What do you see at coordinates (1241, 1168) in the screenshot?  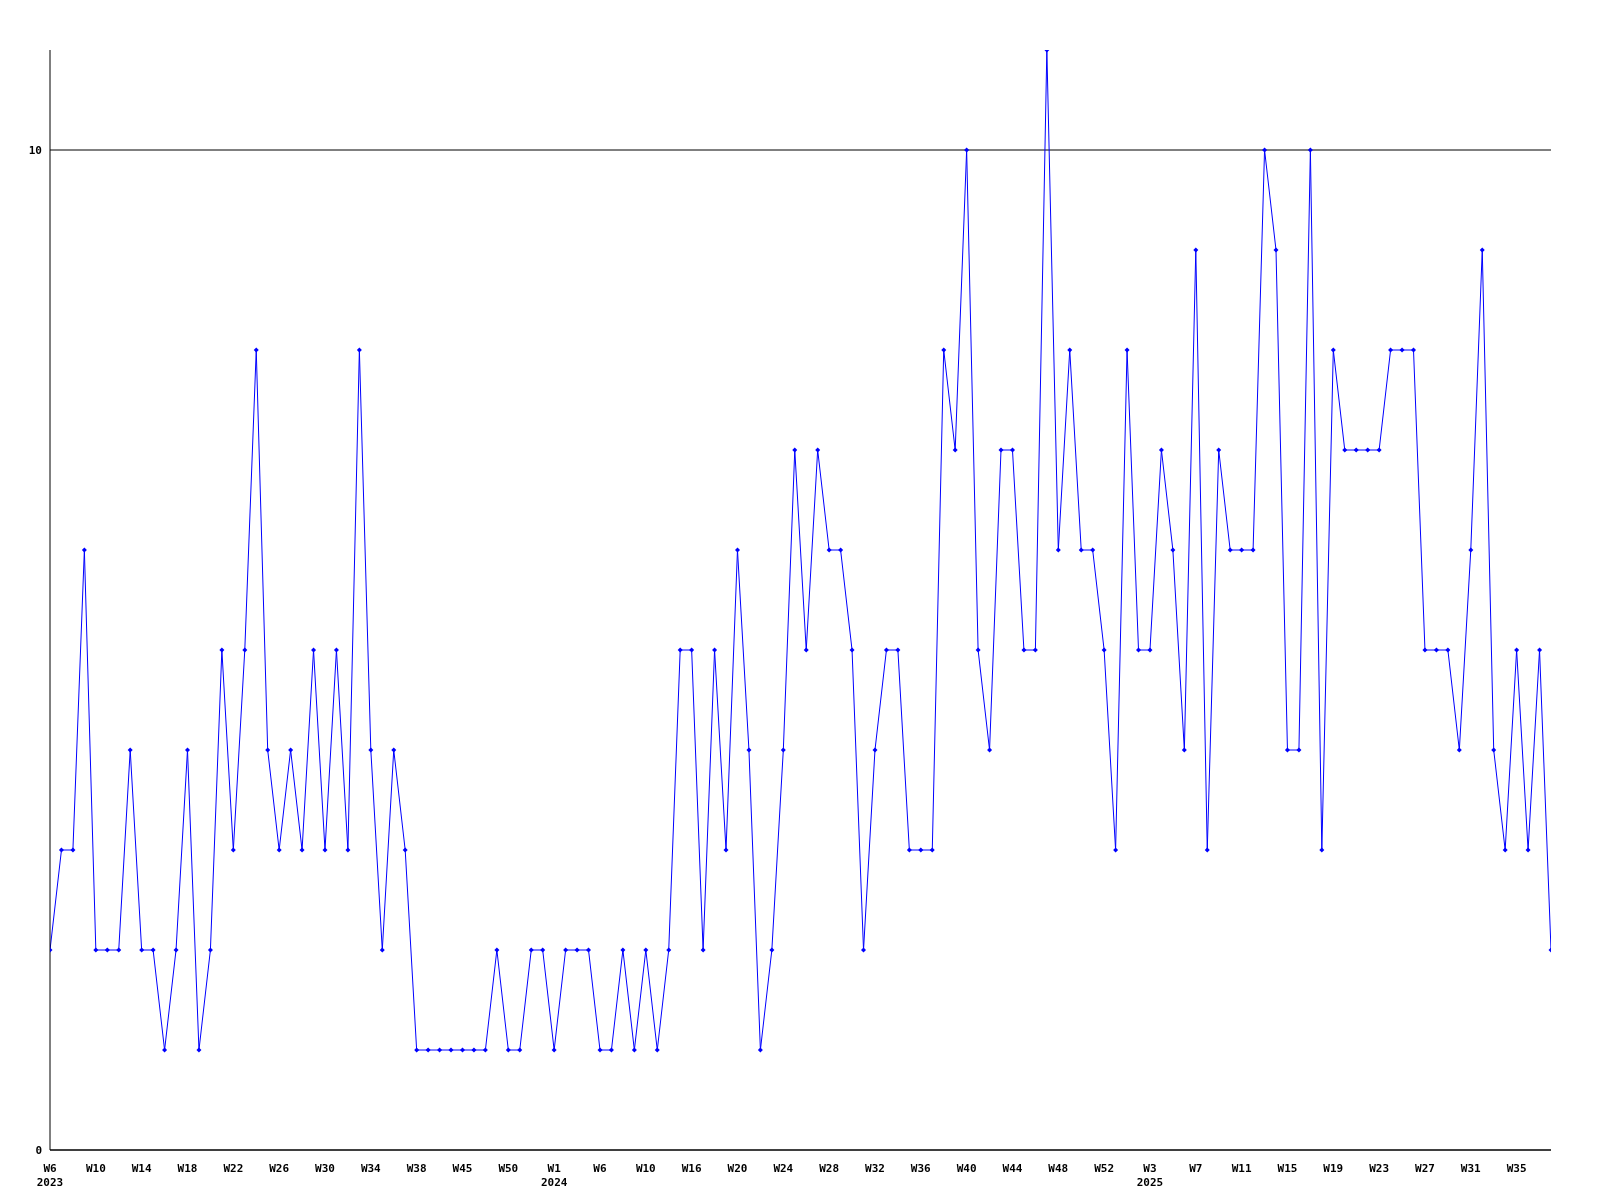 I see `x-tick-label: W11` at bounding box center [1241, 1168].